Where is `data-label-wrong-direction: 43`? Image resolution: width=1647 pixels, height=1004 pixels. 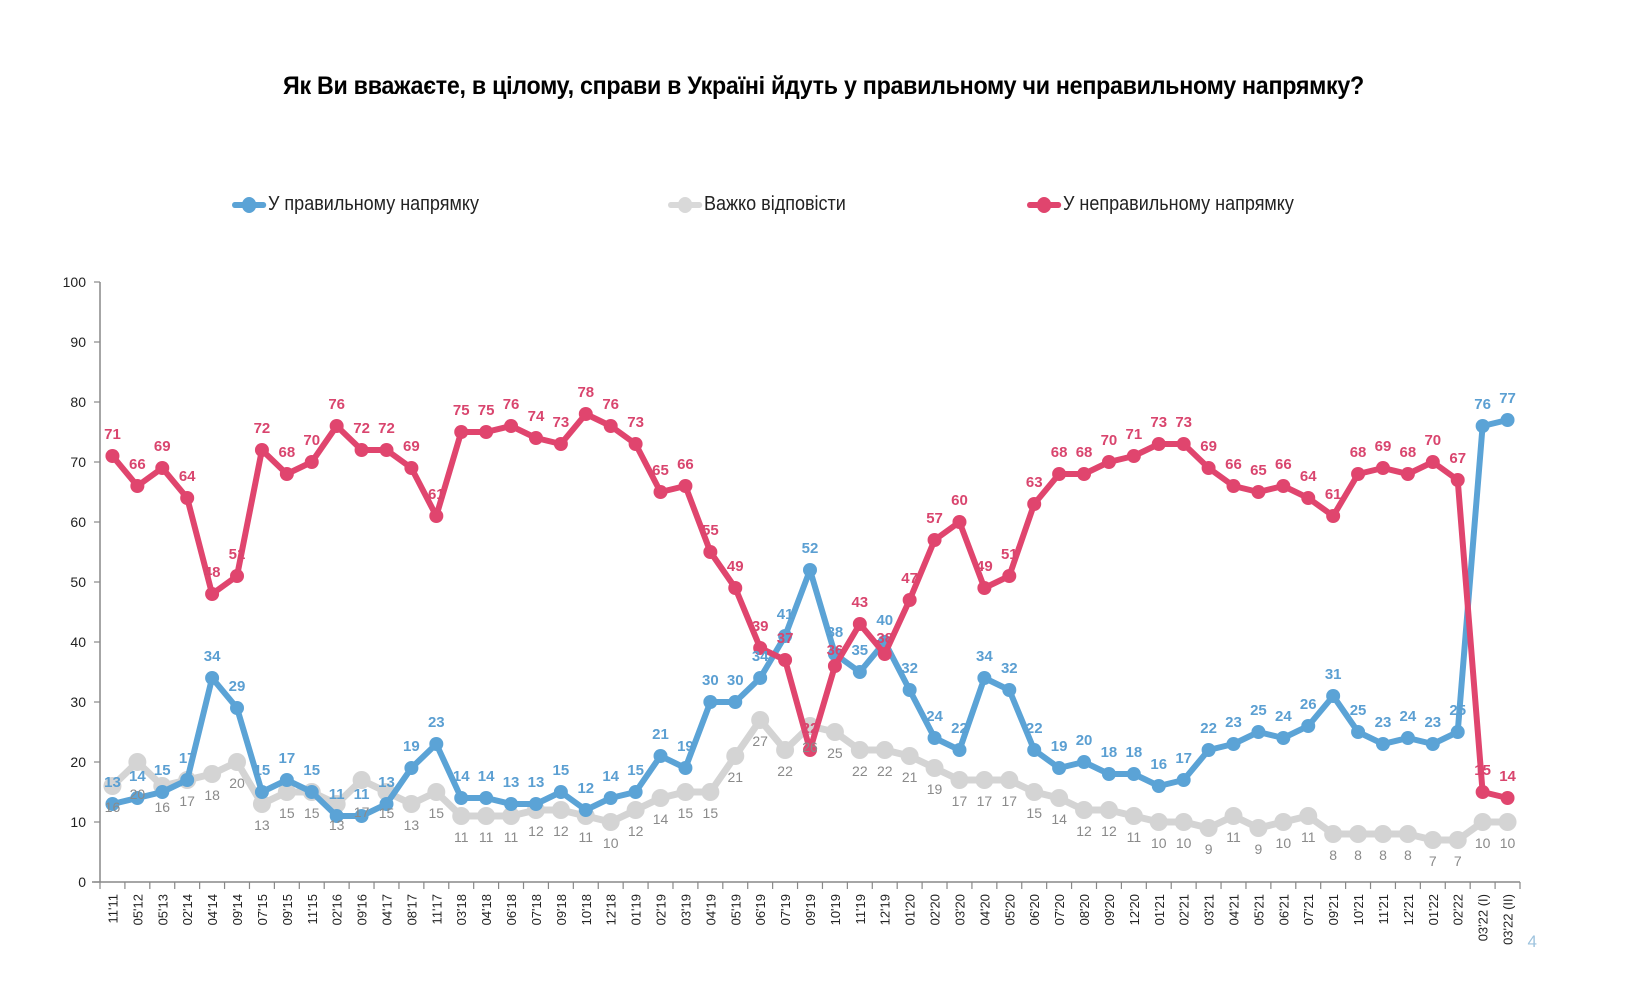 data-label-wrong-direction: 43 is located at coordinates (859, 602).